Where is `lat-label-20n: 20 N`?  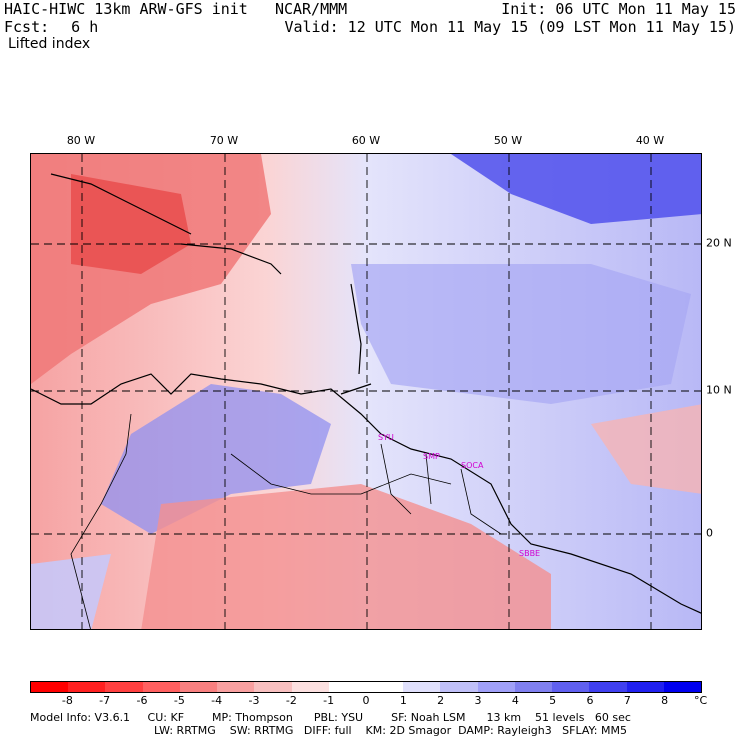 lat-label-20n: 20 N is located at coordinates (719, 243).